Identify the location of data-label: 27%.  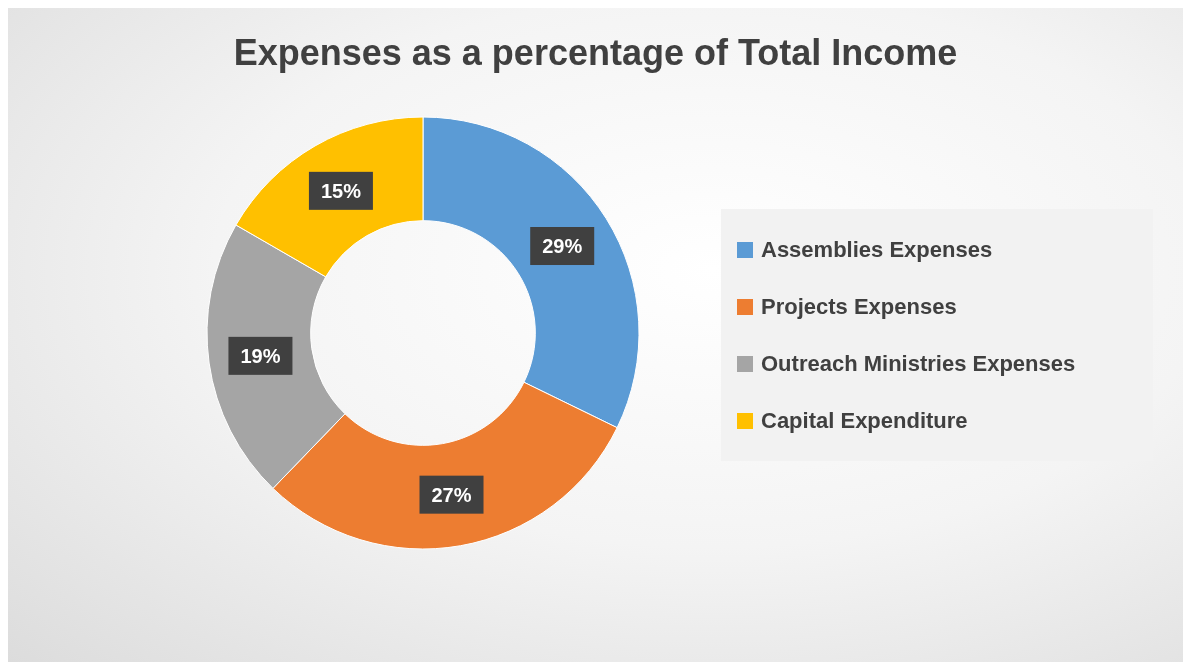
(451, 494).